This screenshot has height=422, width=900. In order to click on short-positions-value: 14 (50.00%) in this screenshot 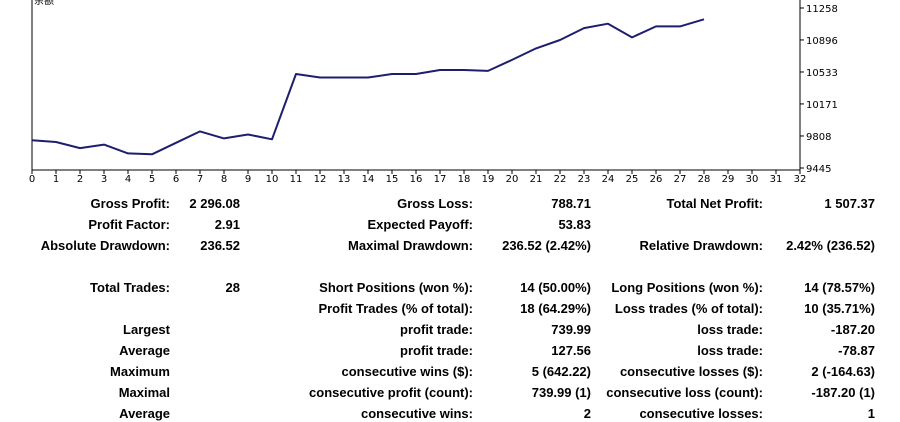, I will do `click(555, 287)`.